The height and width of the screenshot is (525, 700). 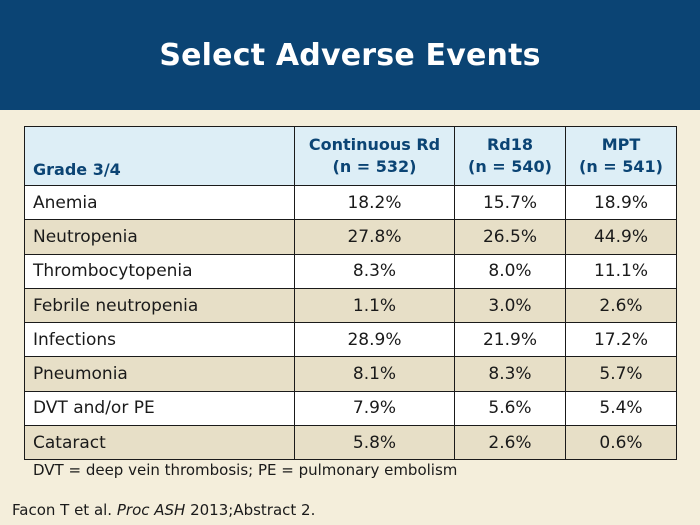 I want to click on table-row: DVT and/or PE 7.9% 5.6% 5.4%, so click(x=350, y=408).